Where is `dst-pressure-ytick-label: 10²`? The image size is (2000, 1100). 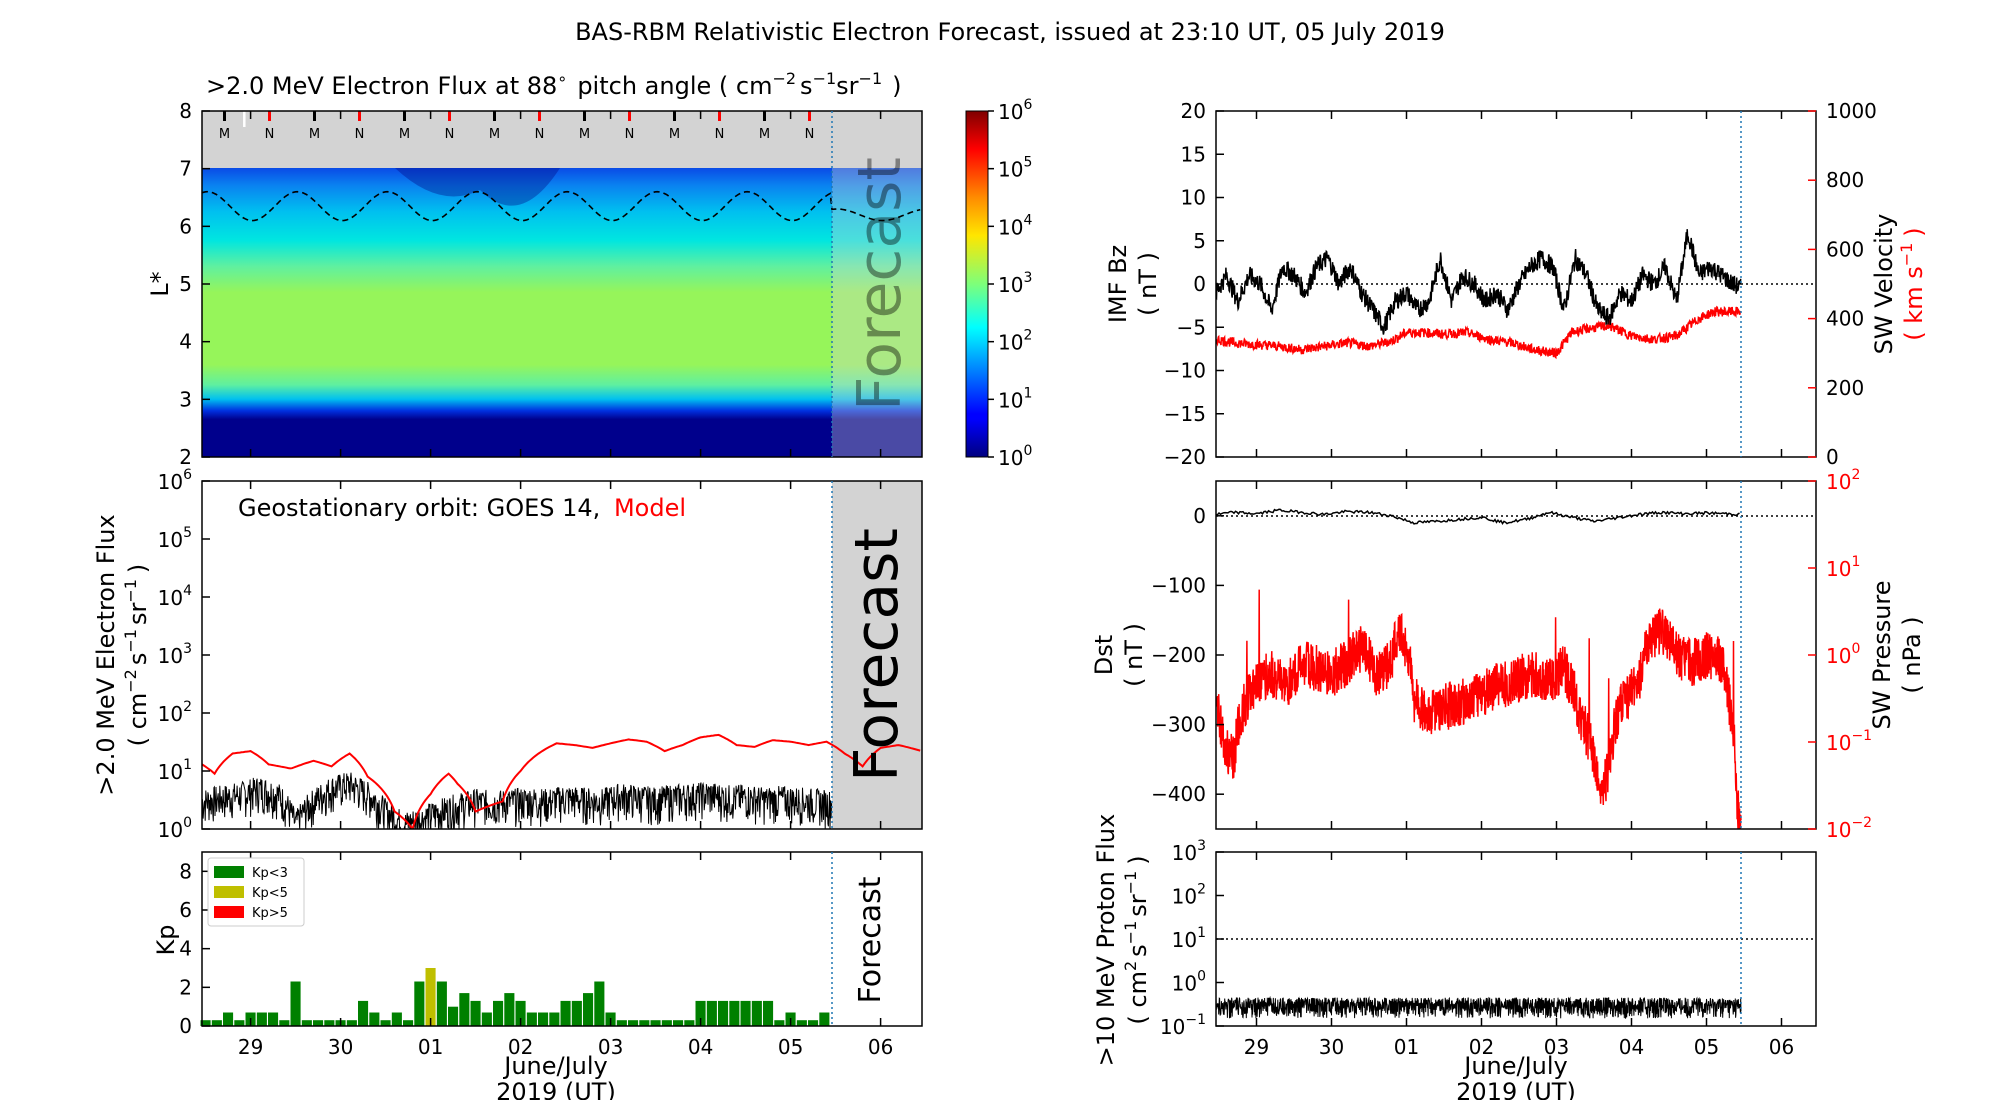
dst-pressure-ytick-label: 10² is located at coordinates (1843, 480).